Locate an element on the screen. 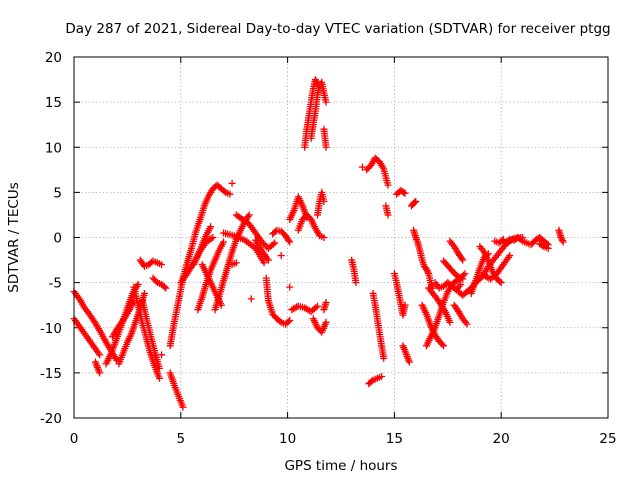 This screenshot has height=480, width=640. x-tick-labels: 0 5 10 15 20 25 is located at coordinates (343, 439).